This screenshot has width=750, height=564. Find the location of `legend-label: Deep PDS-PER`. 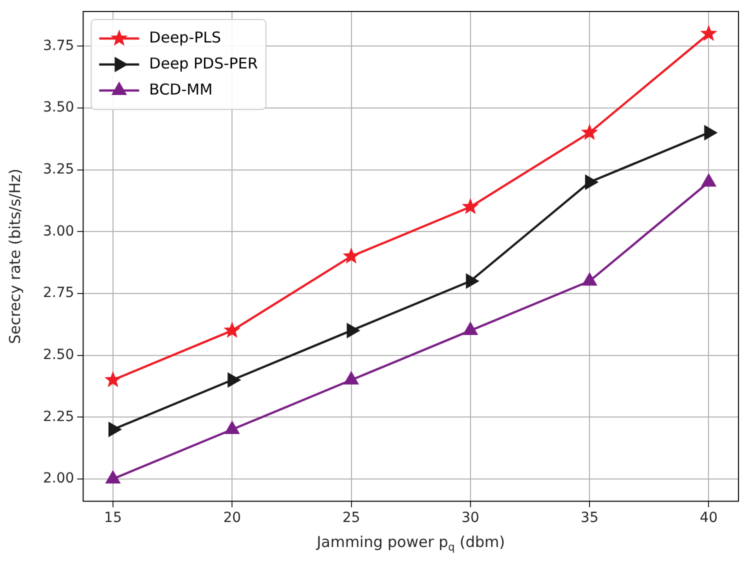

legend-label: Deep PDS-PER is located at coordinates (203, 63).